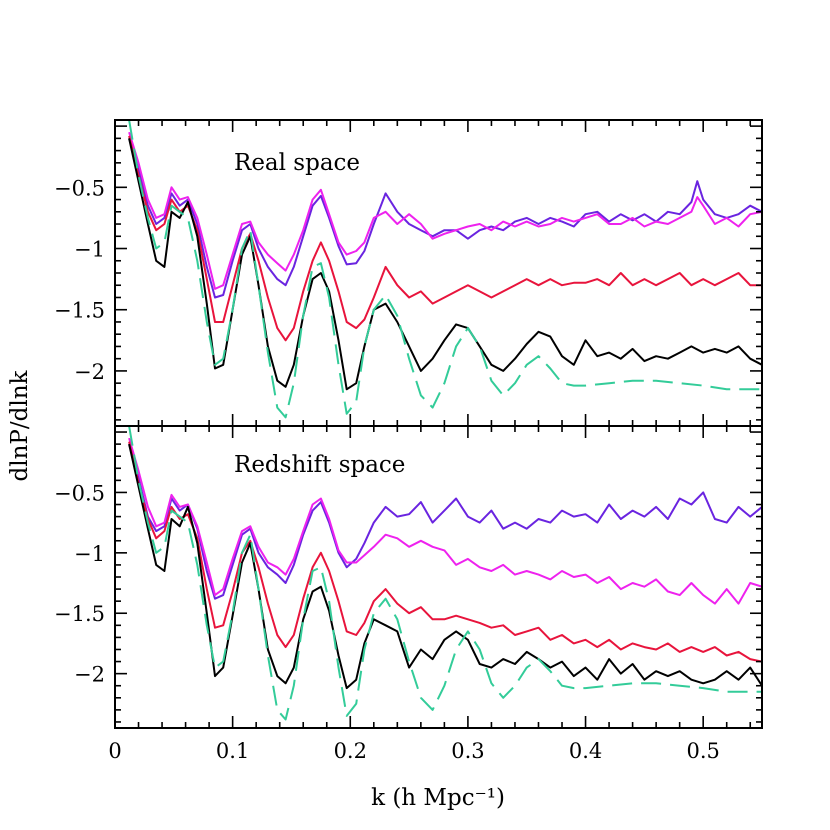 This screenshot has height=830, width=830. What do you see at coordinates (350, 751) in the screenshot?
I see `x-tick-label: 0.2` at bounding box center [350, 751].